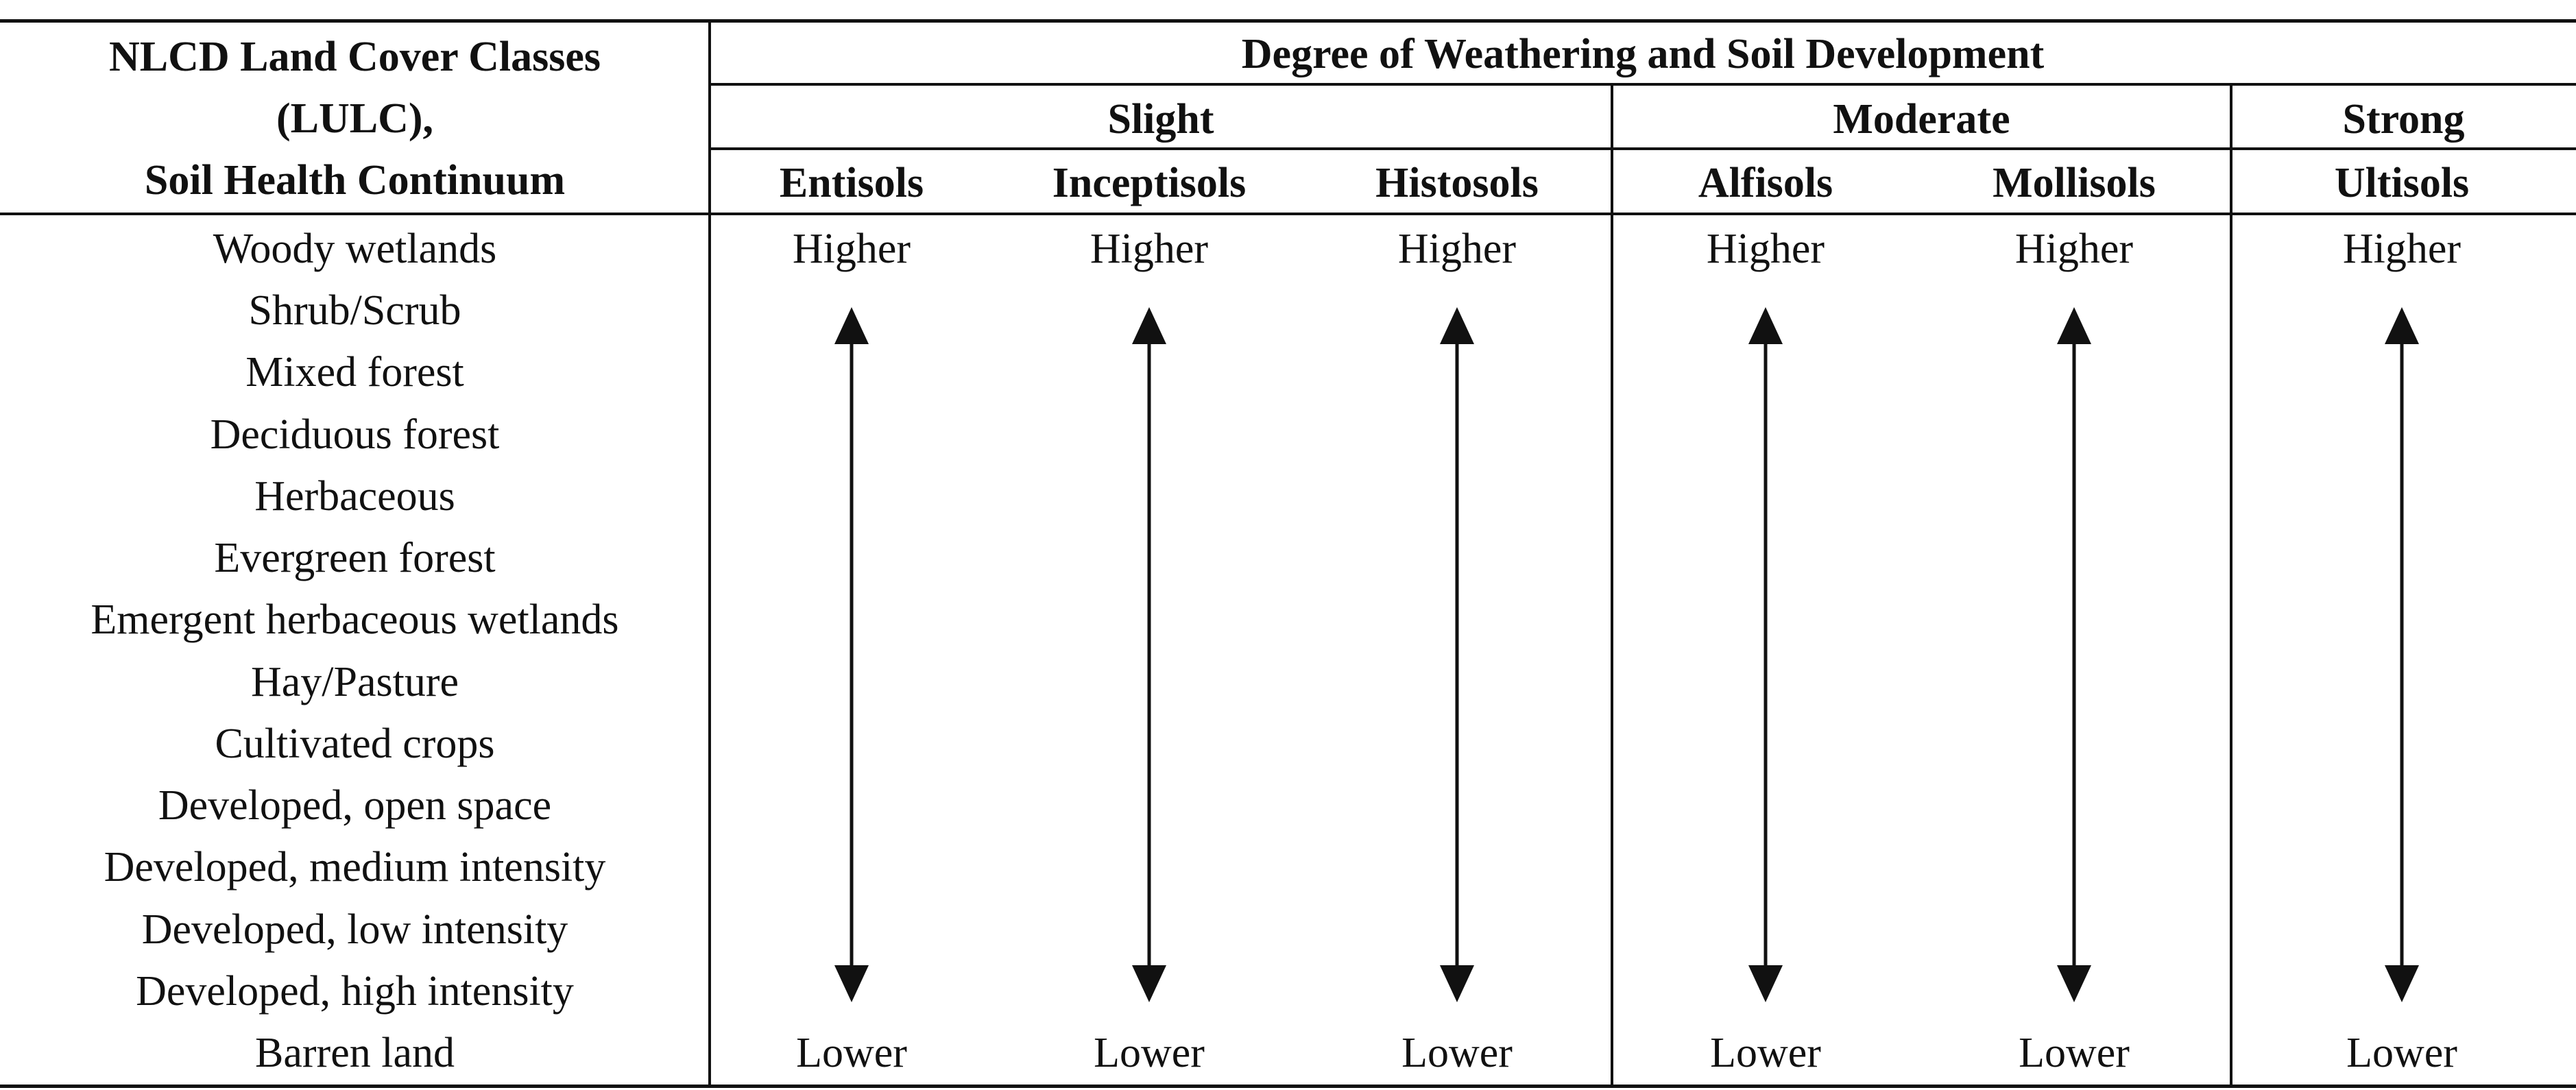 The width and height of the screenshot is (2576, 1090). Describe the element at coordinates (1766, 1053) in the screenshot. I see `lower-label-alfisols: Lower` at that location.